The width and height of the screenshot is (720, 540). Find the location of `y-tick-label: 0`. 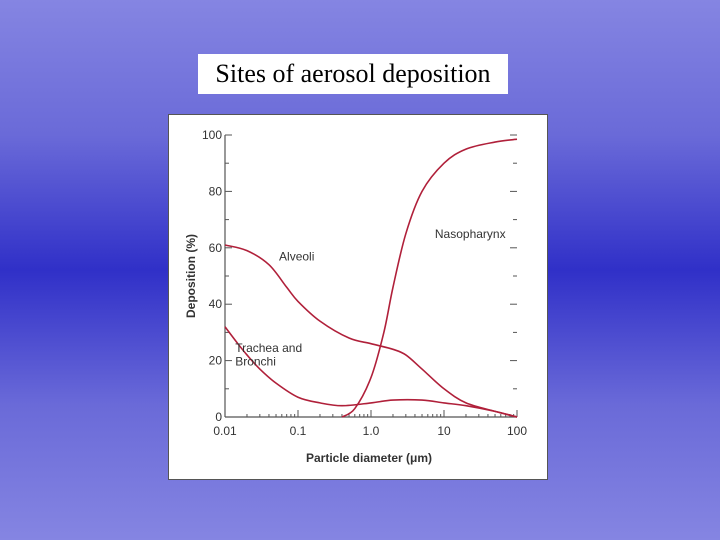

y-tick-label: 0 is located at coordinates (218, 417).